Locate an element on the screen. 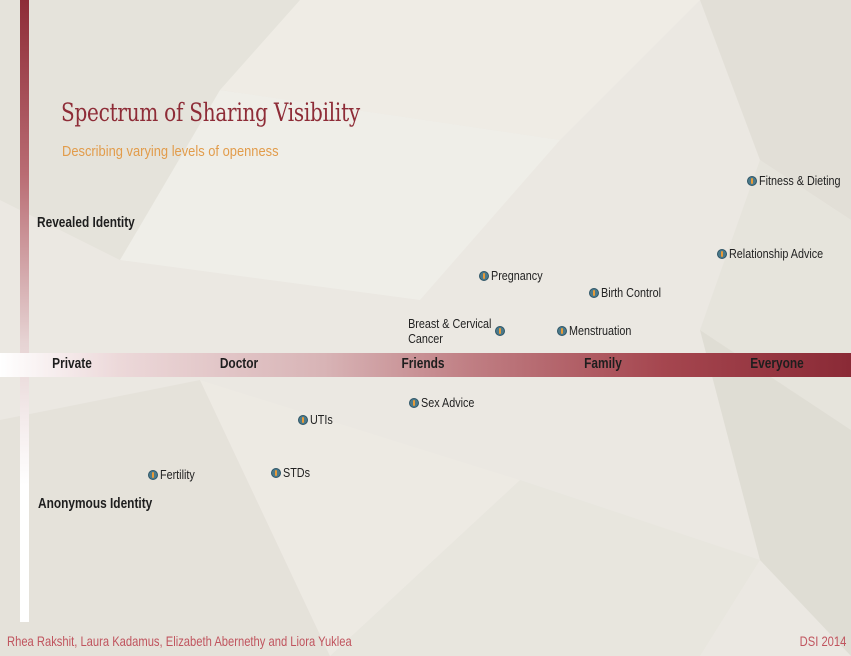 Image resolution: width=851 pixels, height=656 pixels. x-tick-family: Family is located at coordinates (602, 364).